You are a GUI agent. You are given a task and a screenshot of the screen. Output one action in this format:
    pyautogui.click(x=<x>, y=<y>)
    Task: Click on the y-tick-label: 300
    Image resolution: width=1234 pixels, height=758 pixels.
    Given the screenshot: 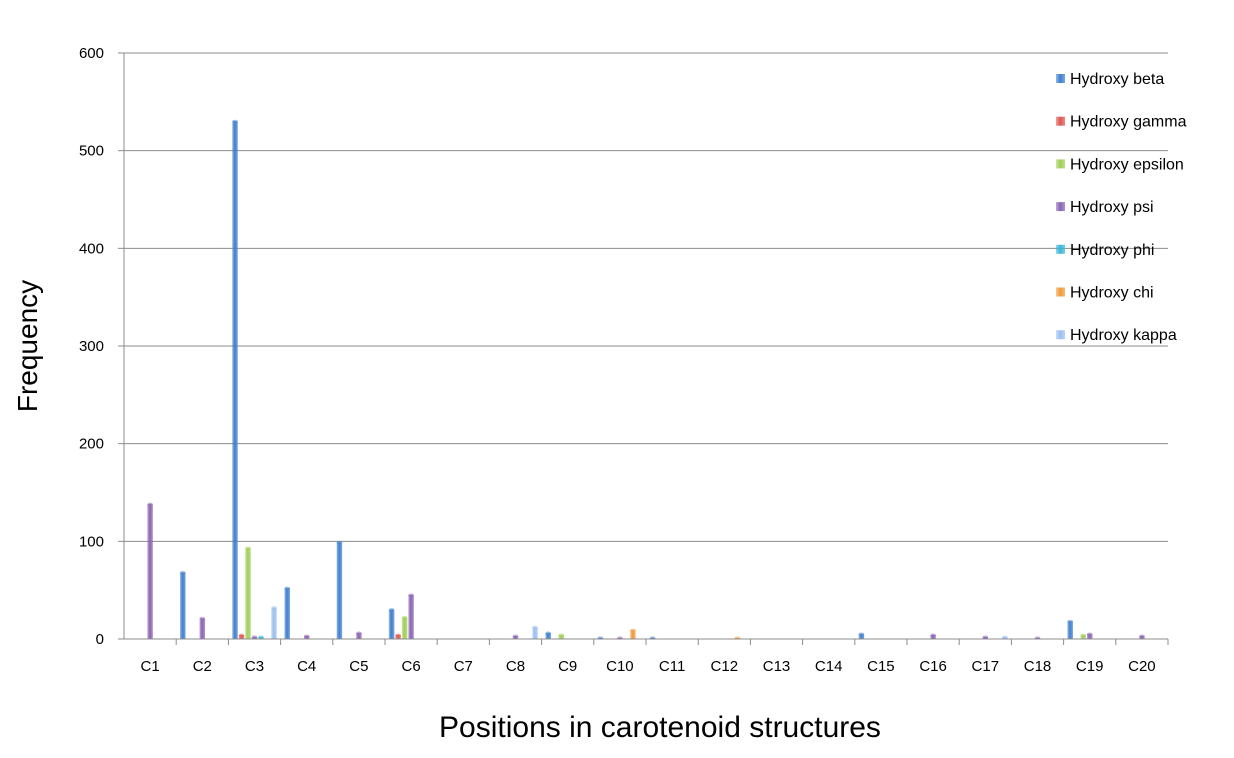 What is the action you would take?
    pyautogui.click(x=91, y=346)
    